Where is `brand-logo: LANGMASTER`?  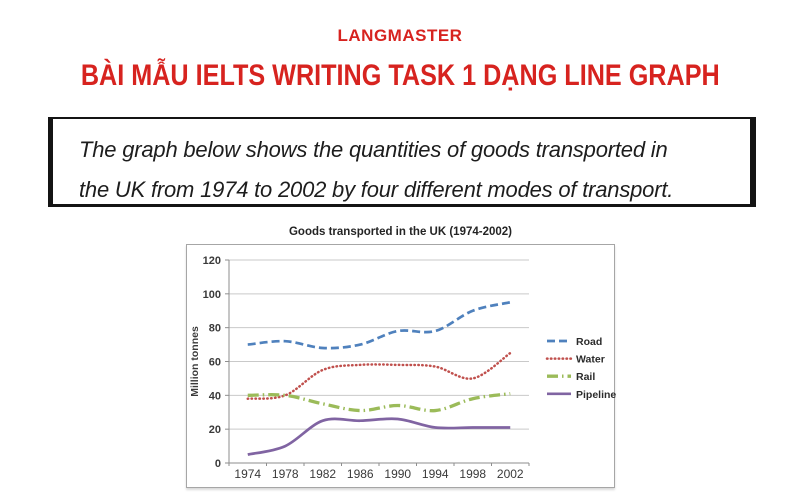
brand-logo: LANGMASTER is located at coordinates (400, 35).